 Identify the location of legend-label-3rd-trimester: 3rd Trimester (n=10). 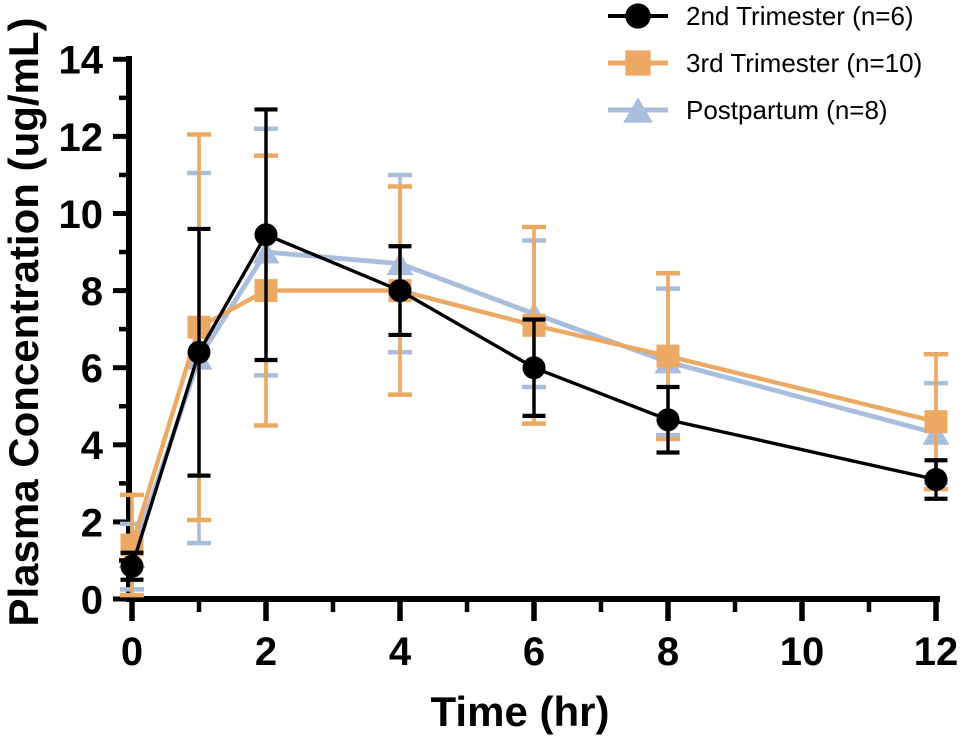
(804, 63).